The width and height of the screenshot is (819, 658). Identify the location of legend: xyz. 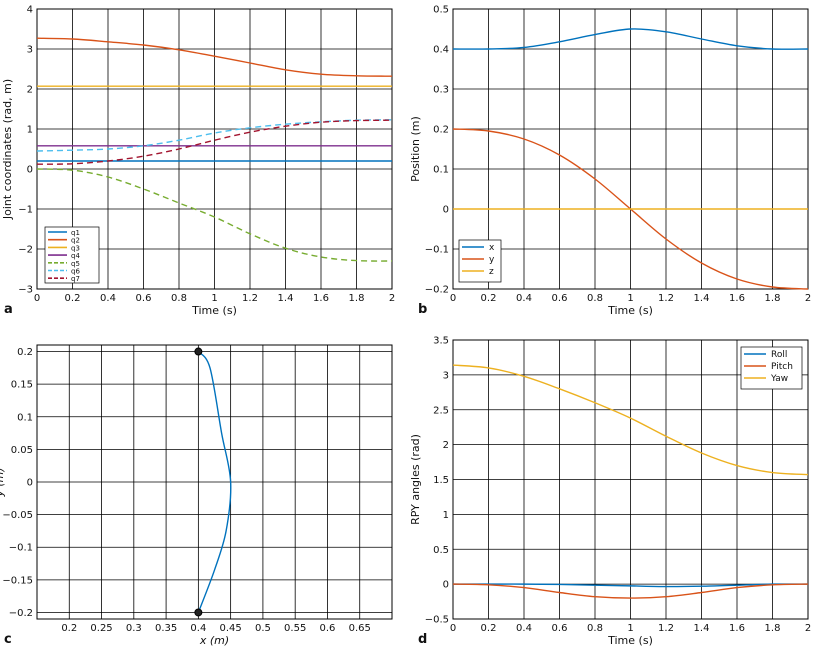
(480, 261).